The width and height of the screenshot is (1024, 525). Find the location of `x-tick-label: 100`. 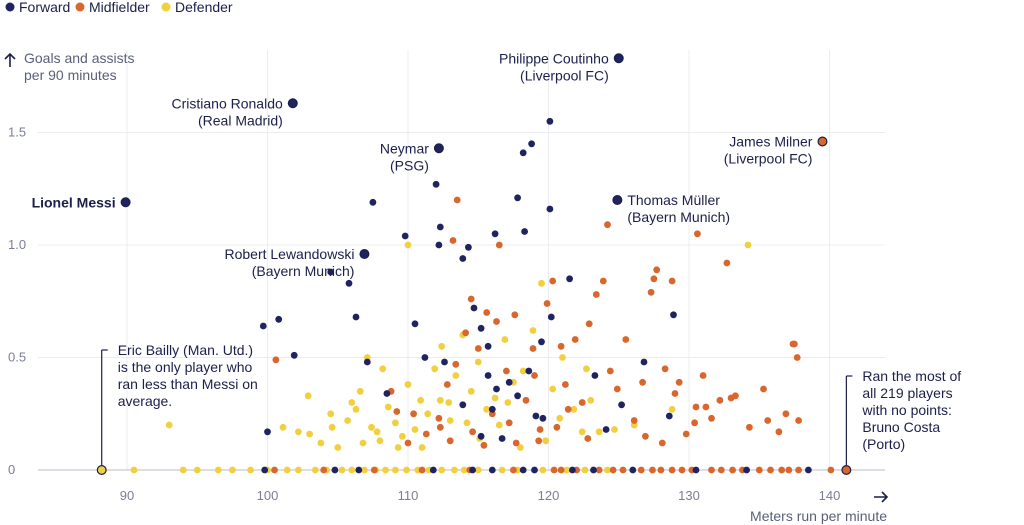

x-tick-label: 100 is located at coordinates (268, 495).